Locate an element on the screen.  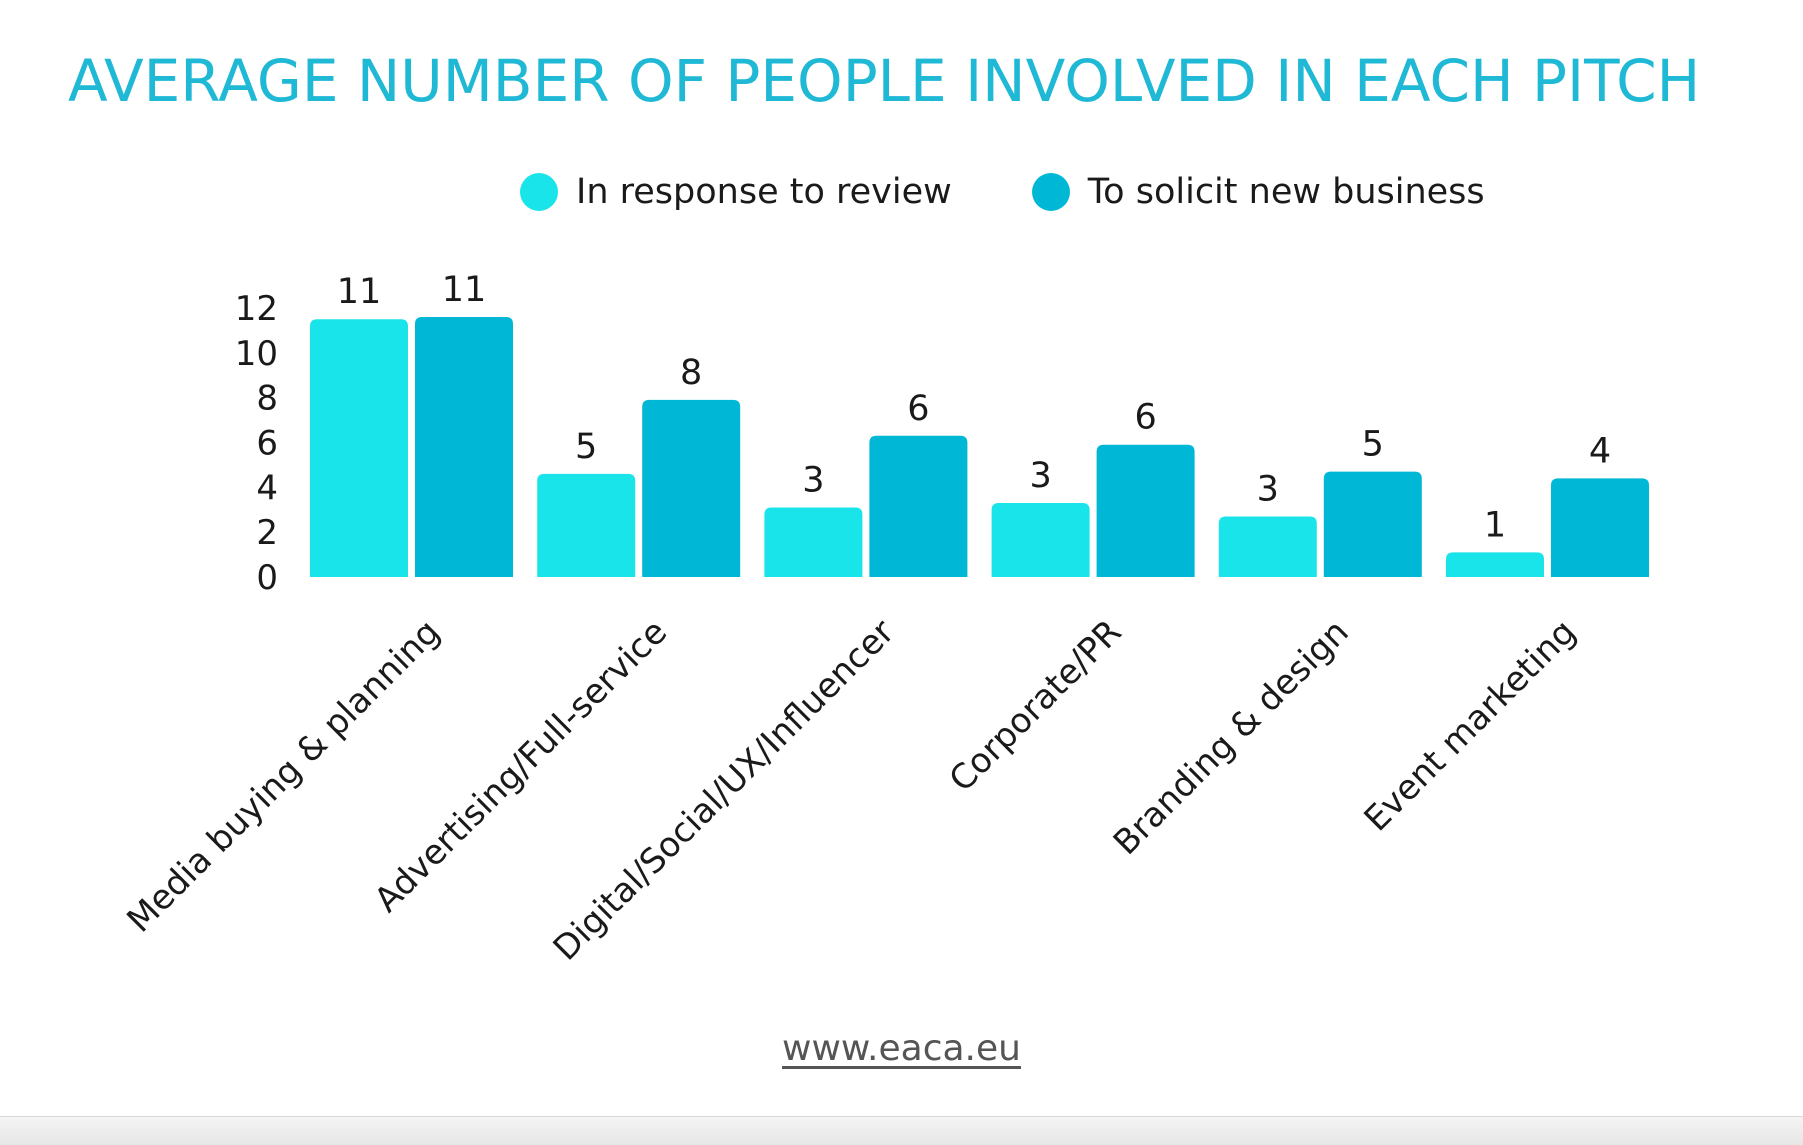
y-tick-label: 10 is located at coordinates (256, 354).